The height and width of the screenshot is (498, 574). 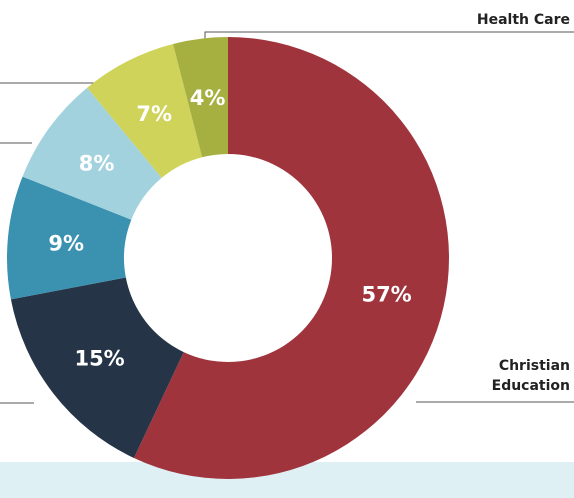 I want to click on value-label: 7%, so click(x=154, y=114).